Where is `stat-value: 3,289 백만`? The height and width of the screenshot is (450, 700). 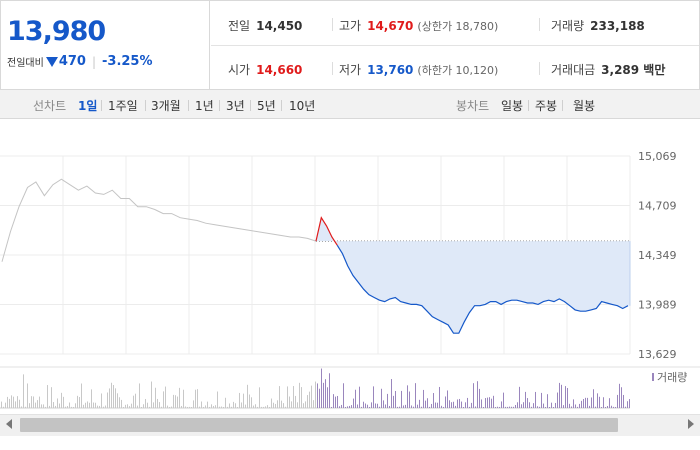
stat-value: 3,289 백만 is located at coordinates (633, 70).